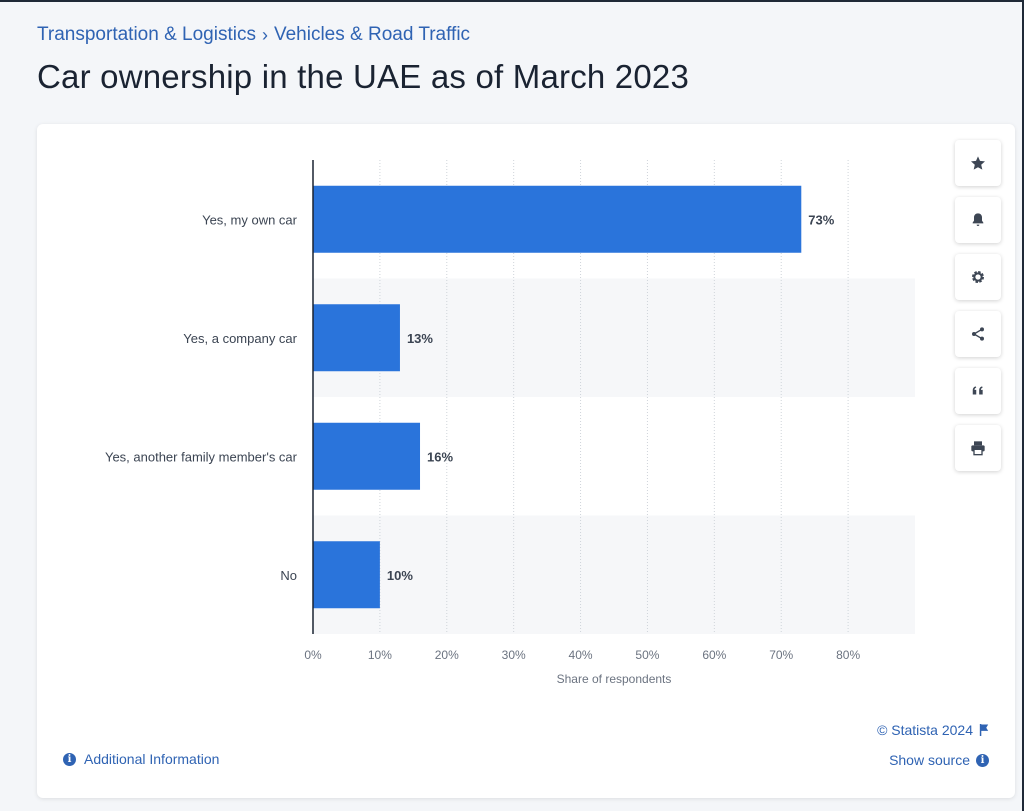  What do you see at coordinates (447, 655) in the screenshot?
I see `x-tick-label: 20%` at bounding box center [447, 655].